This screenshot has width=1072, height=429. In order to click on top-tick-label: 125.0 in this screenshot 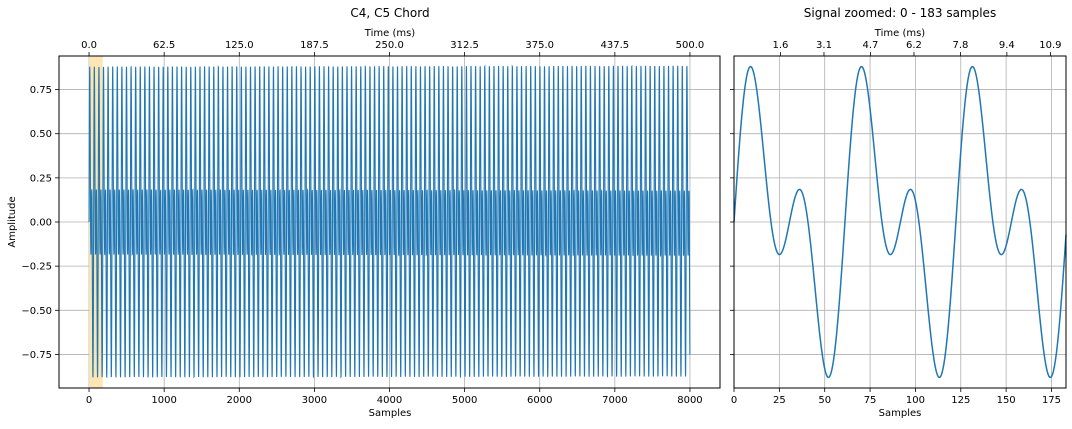, I will do `click(239, 45)`.